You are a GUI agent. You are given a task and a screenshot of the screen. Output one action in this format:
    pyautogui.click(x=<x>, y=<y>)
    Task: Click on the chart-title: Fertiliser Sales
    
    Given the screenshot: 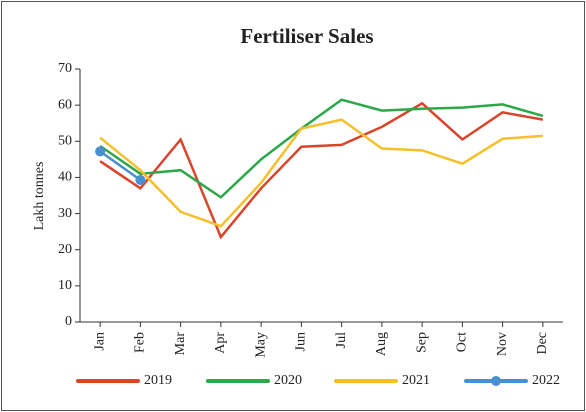 What is the action you would take?
    pyautogui.click(x=306, y=36)
    